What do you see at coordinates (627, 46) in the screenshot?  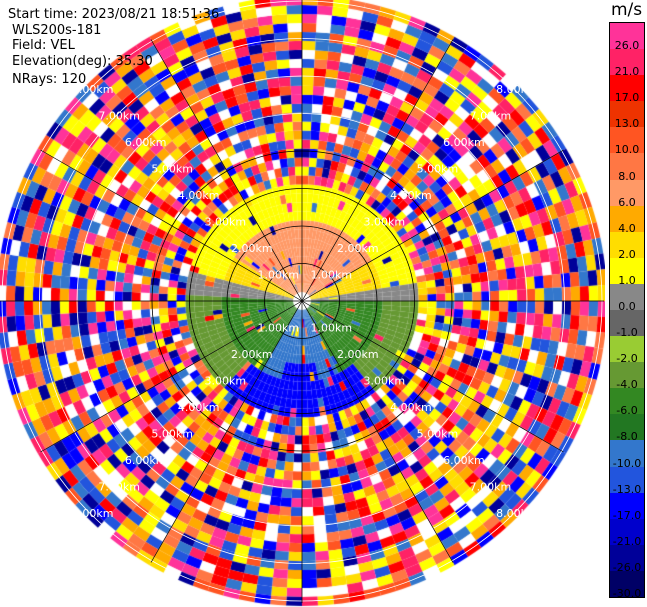 I see `colorbar-tick-label: 26.0` at bounding box center [627, 46].